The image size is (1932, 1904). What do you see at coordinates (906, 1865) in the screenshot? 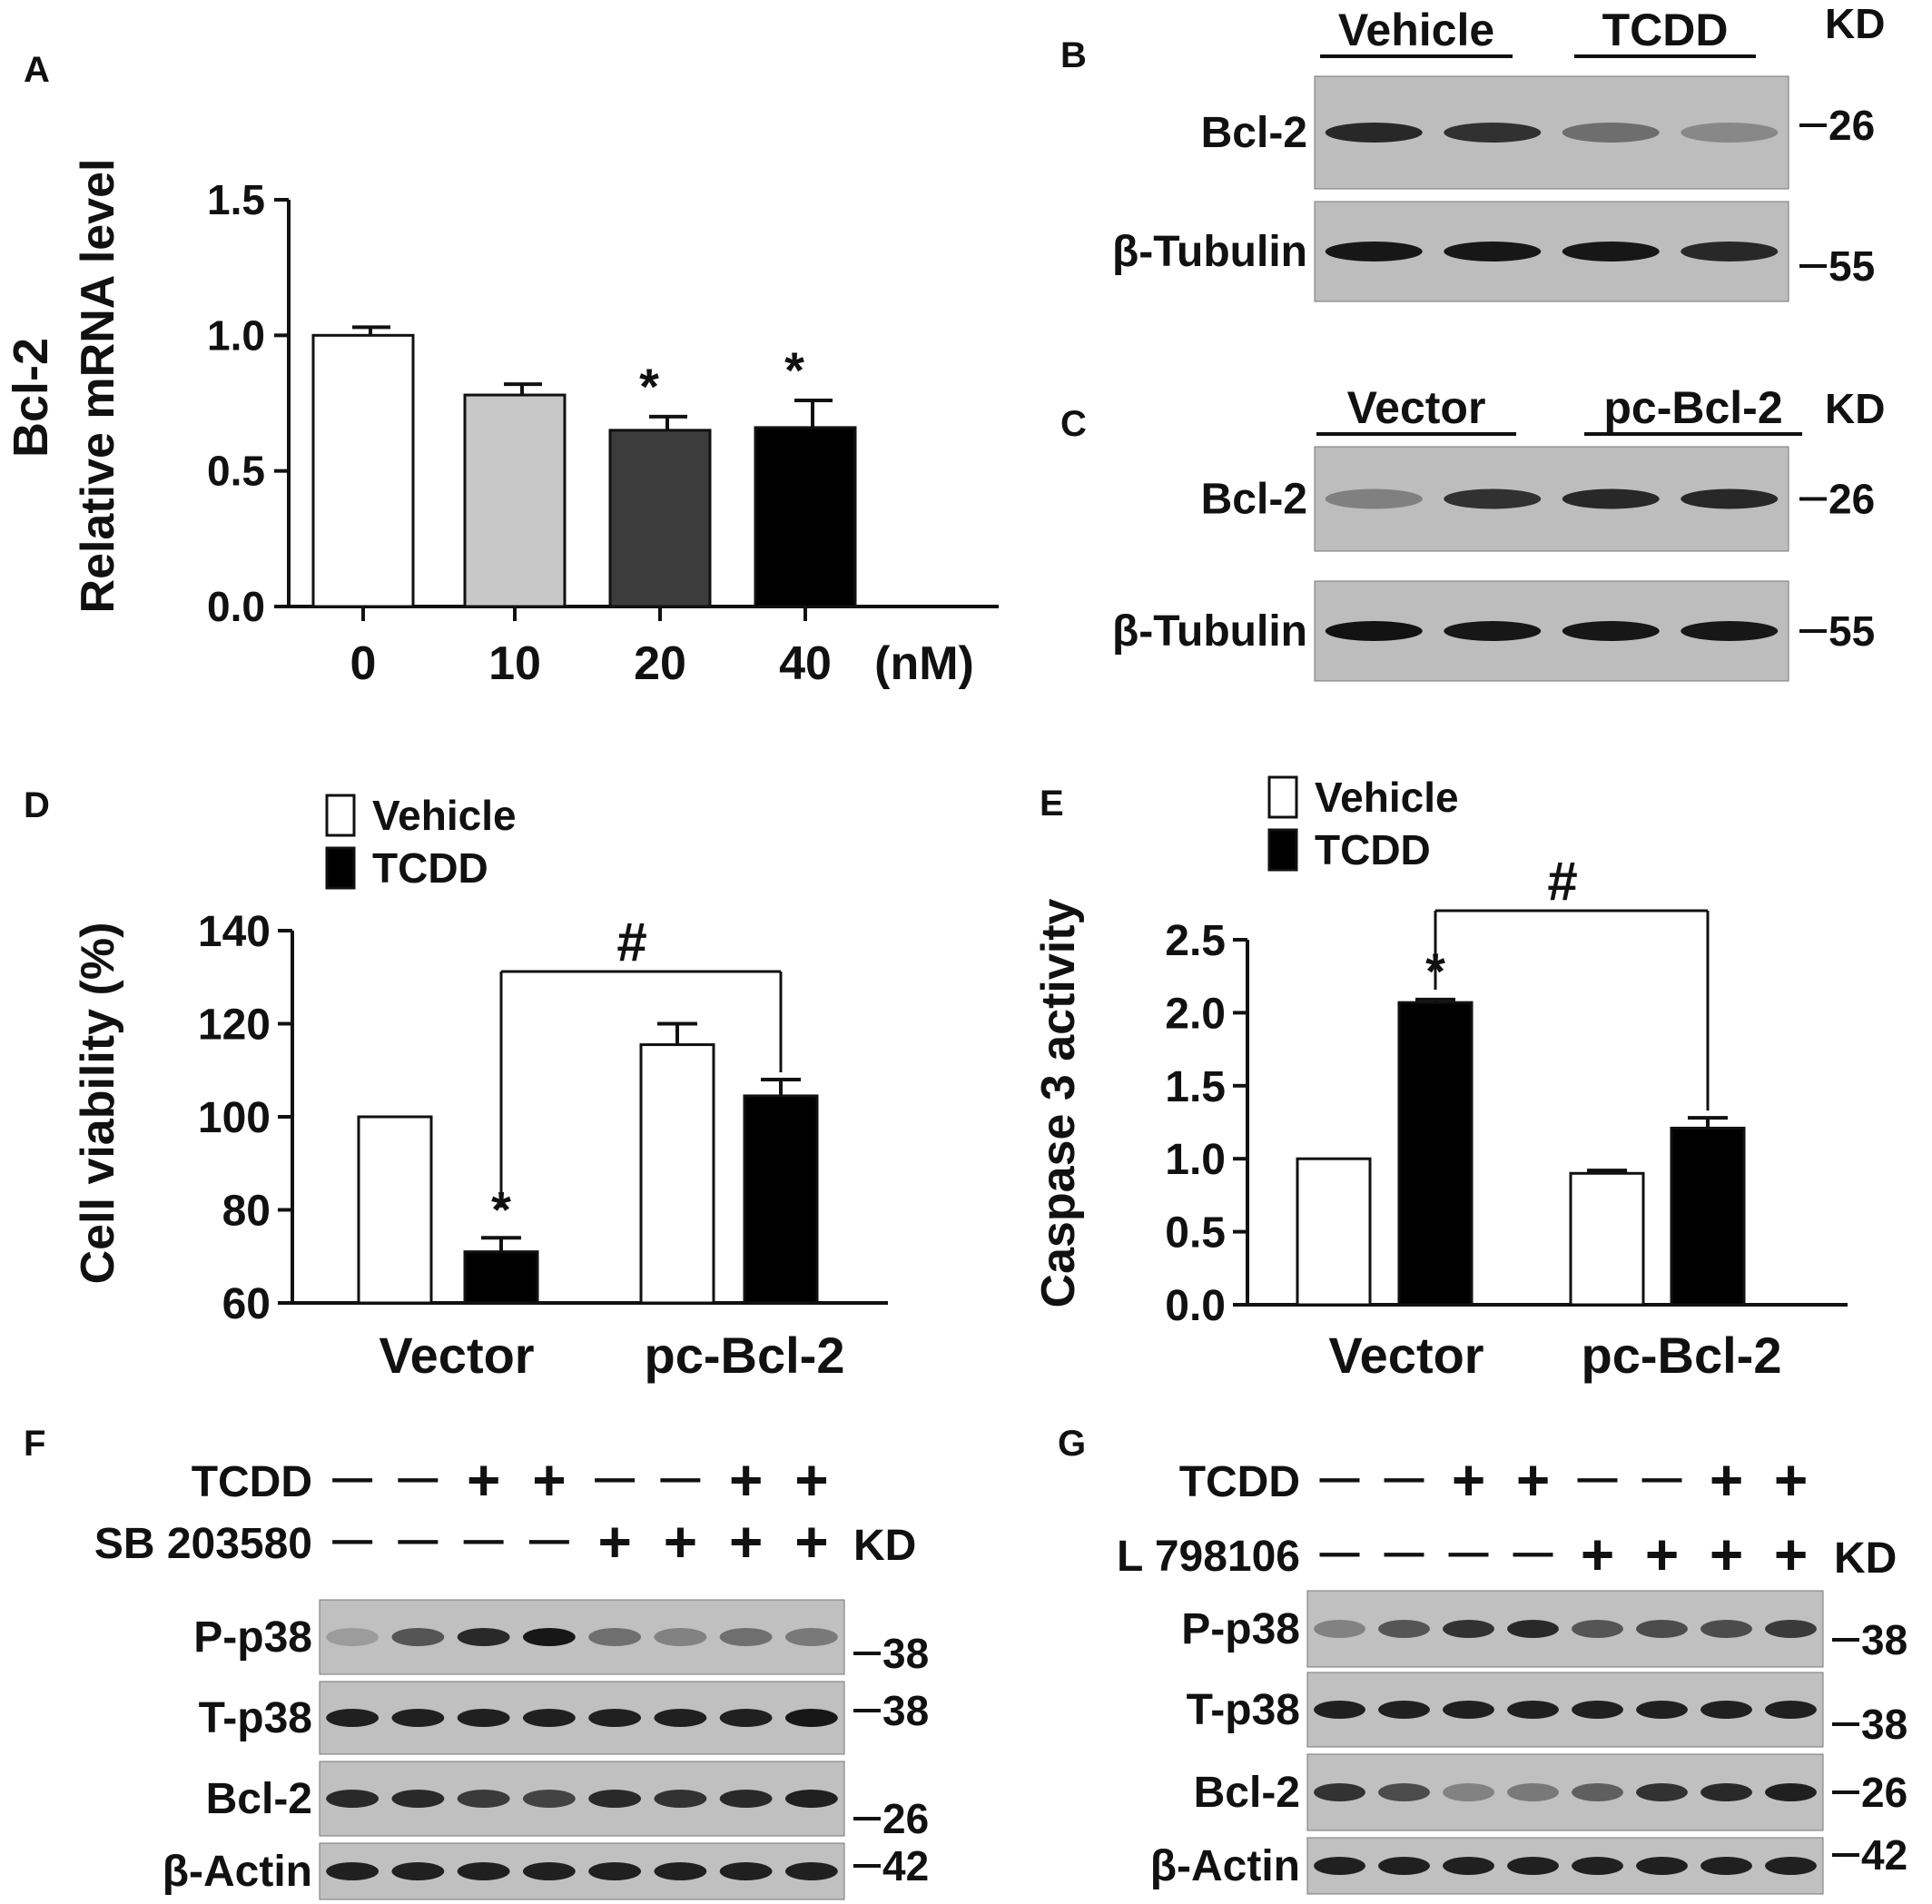
I see `kd-value: 42` at bounding box center [906, 1865].